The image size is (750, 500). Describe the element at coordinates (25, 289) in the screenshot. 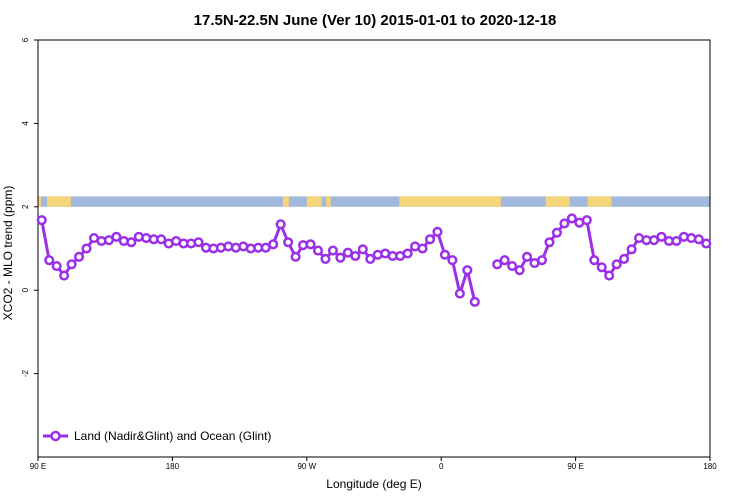

I see `y-tick-label: 0` at that location.